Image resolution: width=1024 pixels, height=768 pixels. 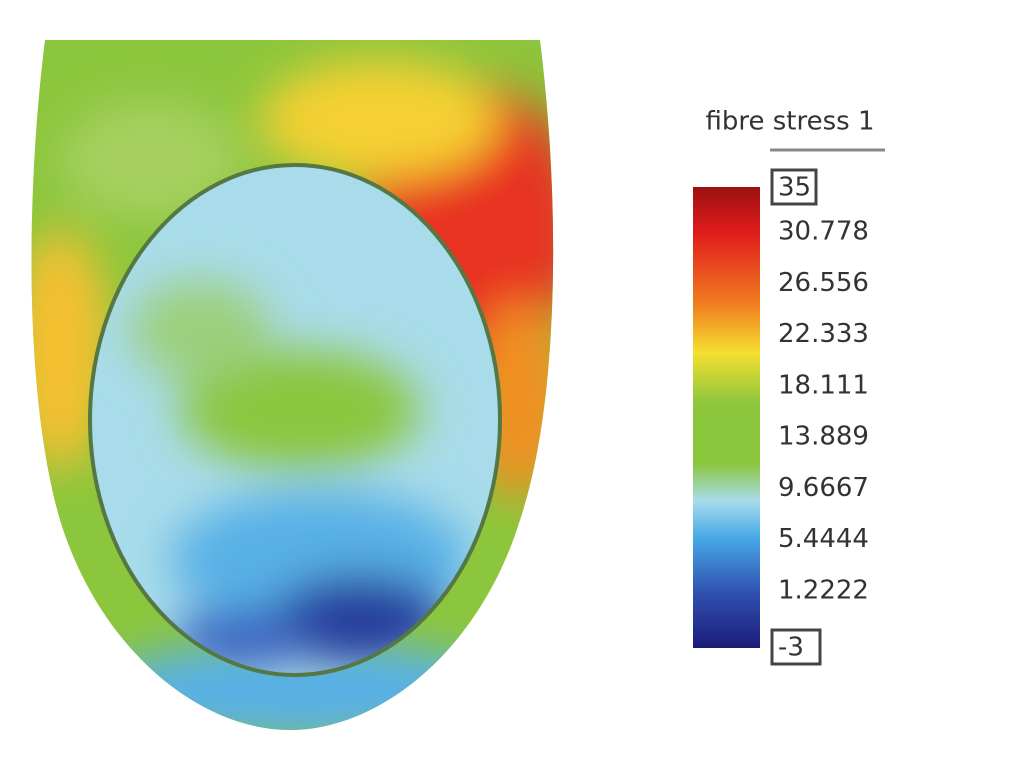 What do you see at coordinates (823, 334) in the screenshot?
I see `colorbar-tick-label: 22.333` at bounding box center [823, 334].